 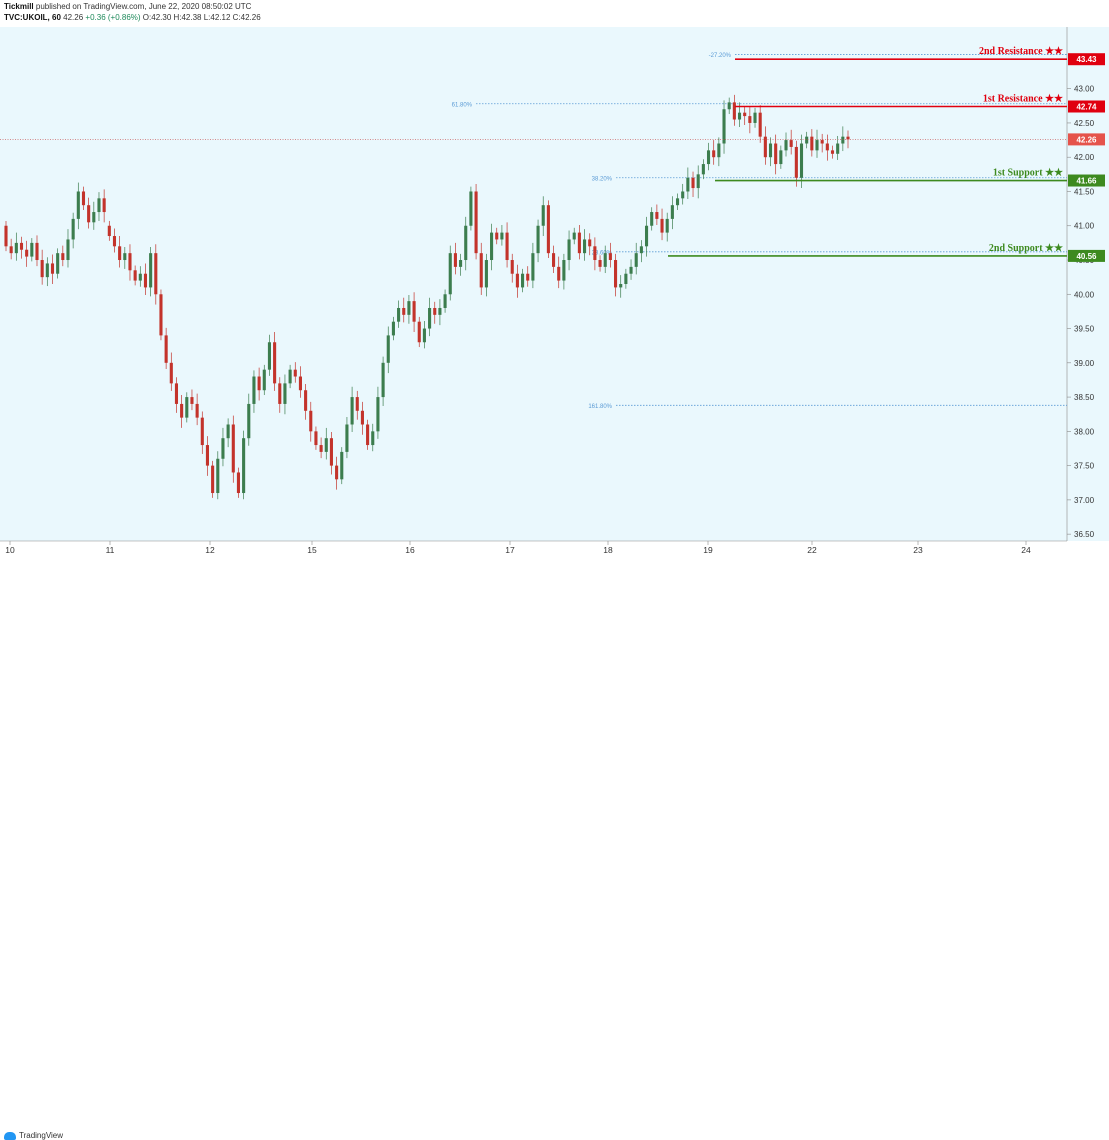 What do you see at coordinates (1086, 106) in the screenshot?
I see `resistance-price-label: 42.74` at bounding box center [1086, 106].